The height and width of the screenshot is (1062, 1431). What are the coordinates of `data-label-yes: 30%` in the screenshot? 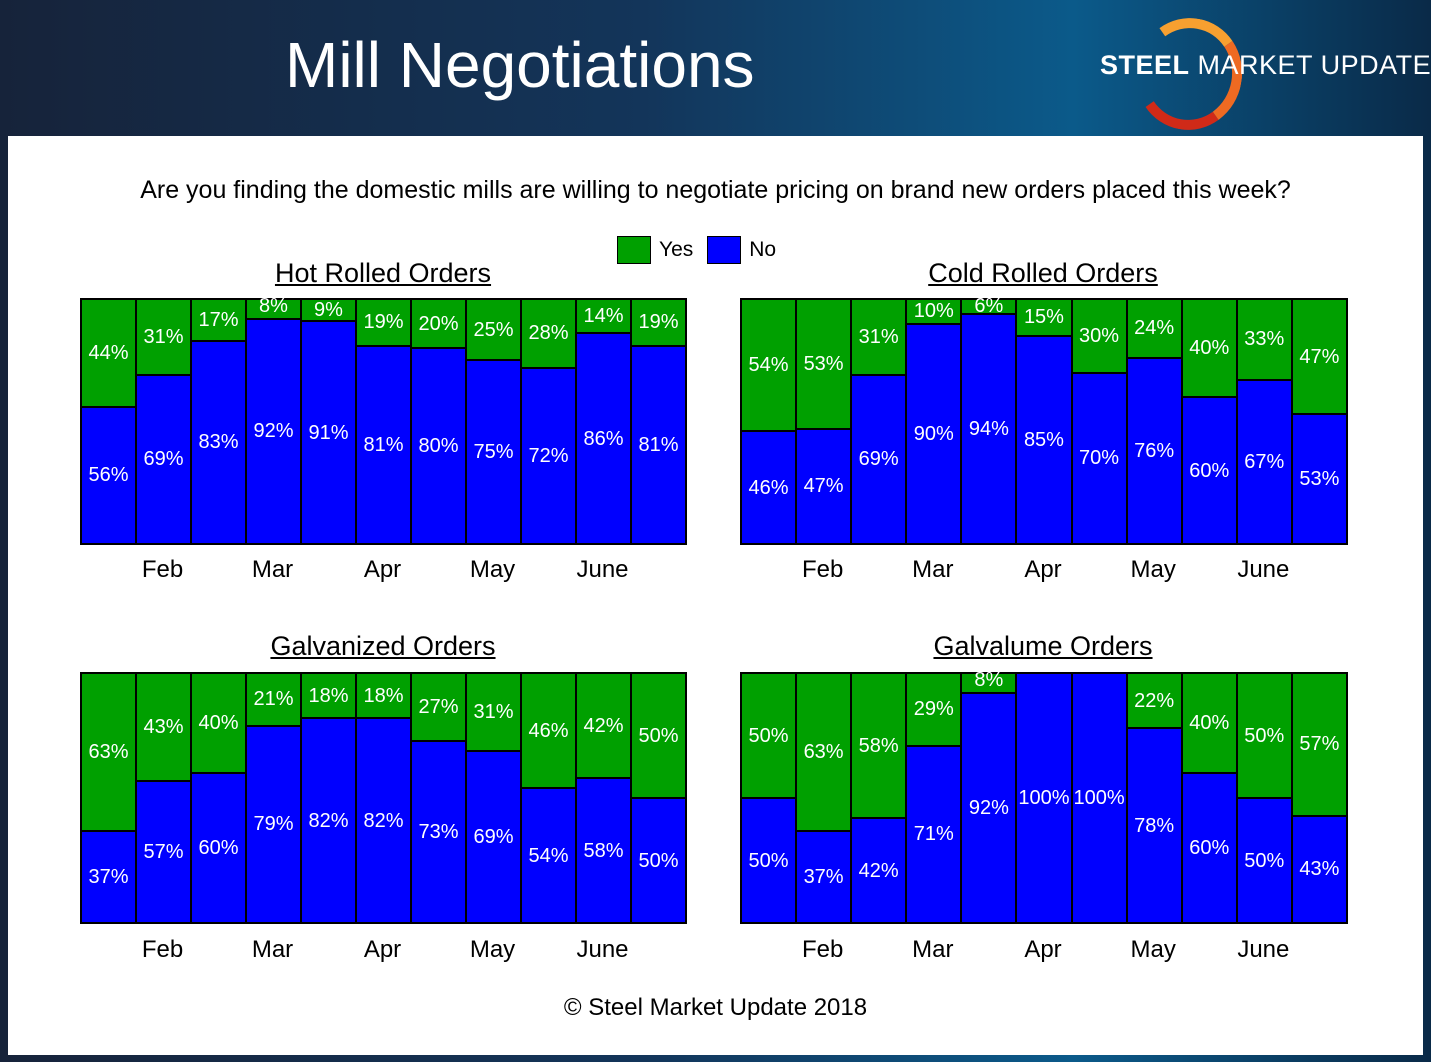 It's located at (1099, 335).